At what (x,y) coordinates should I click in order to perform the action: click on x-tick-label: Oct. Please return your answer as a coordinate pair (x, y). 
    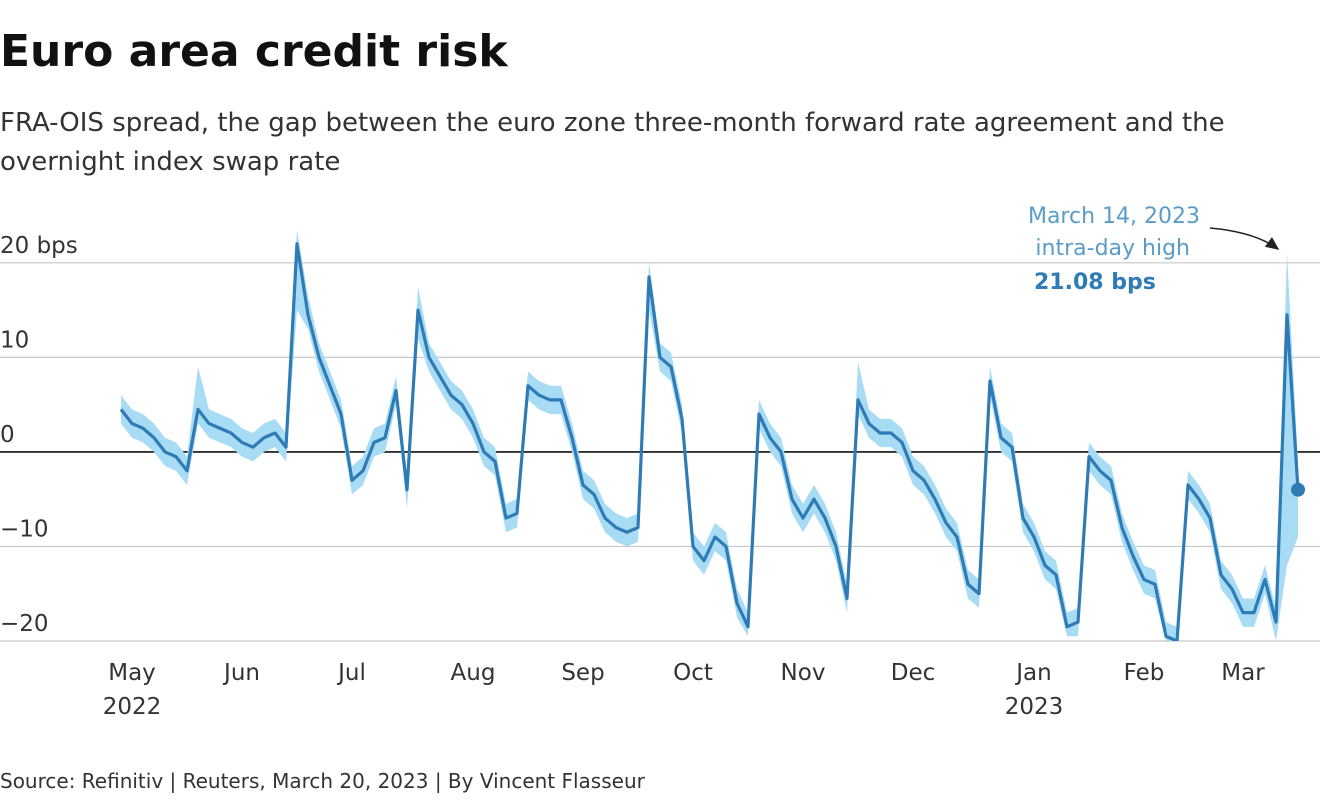
    Looking at the image, I should click on (693, 673).